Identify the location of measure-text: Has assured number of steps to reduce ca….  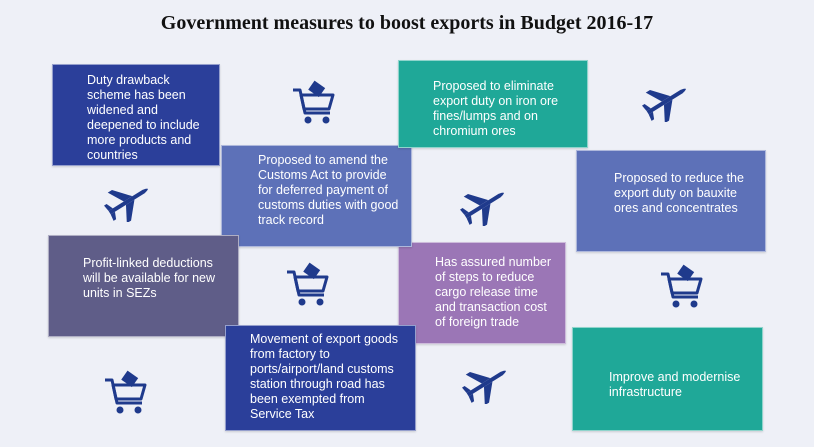
(493, 292).